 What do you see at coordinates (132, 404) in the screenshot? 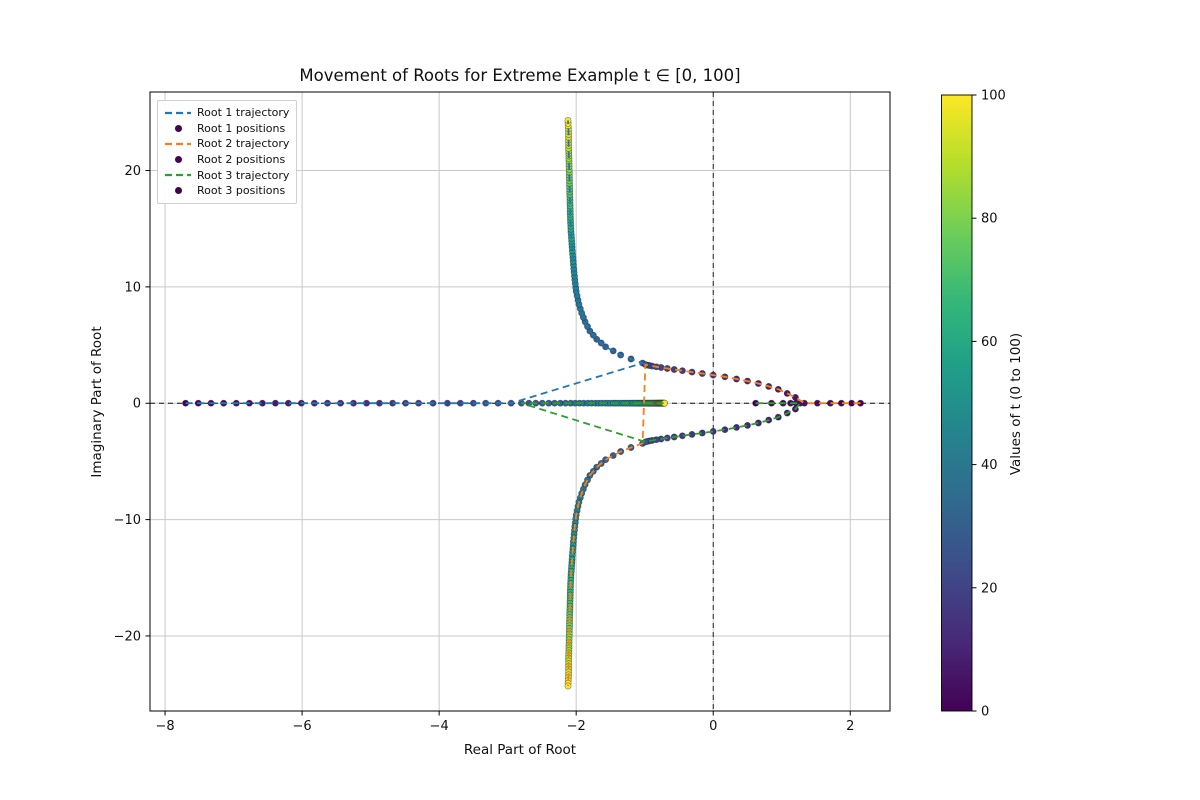
I see `y-axis-ticks: −20 −10 0 10 20` at bounding box center [132, 404].